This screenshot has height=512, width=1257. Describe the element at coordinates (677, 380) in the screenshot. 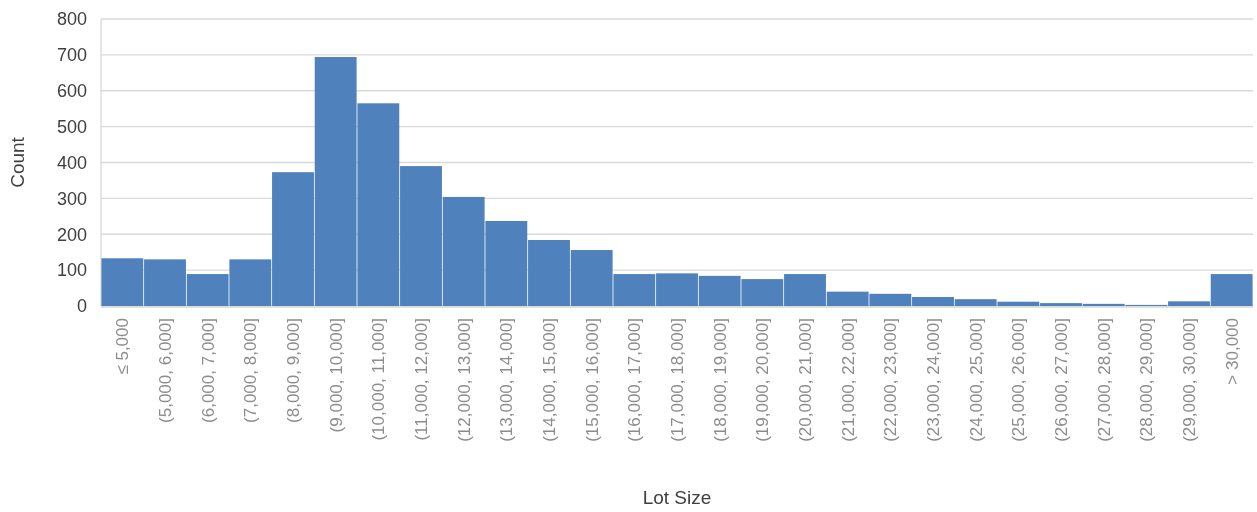

I see `x-tick-label: (17,000, 18,000]` at that location.